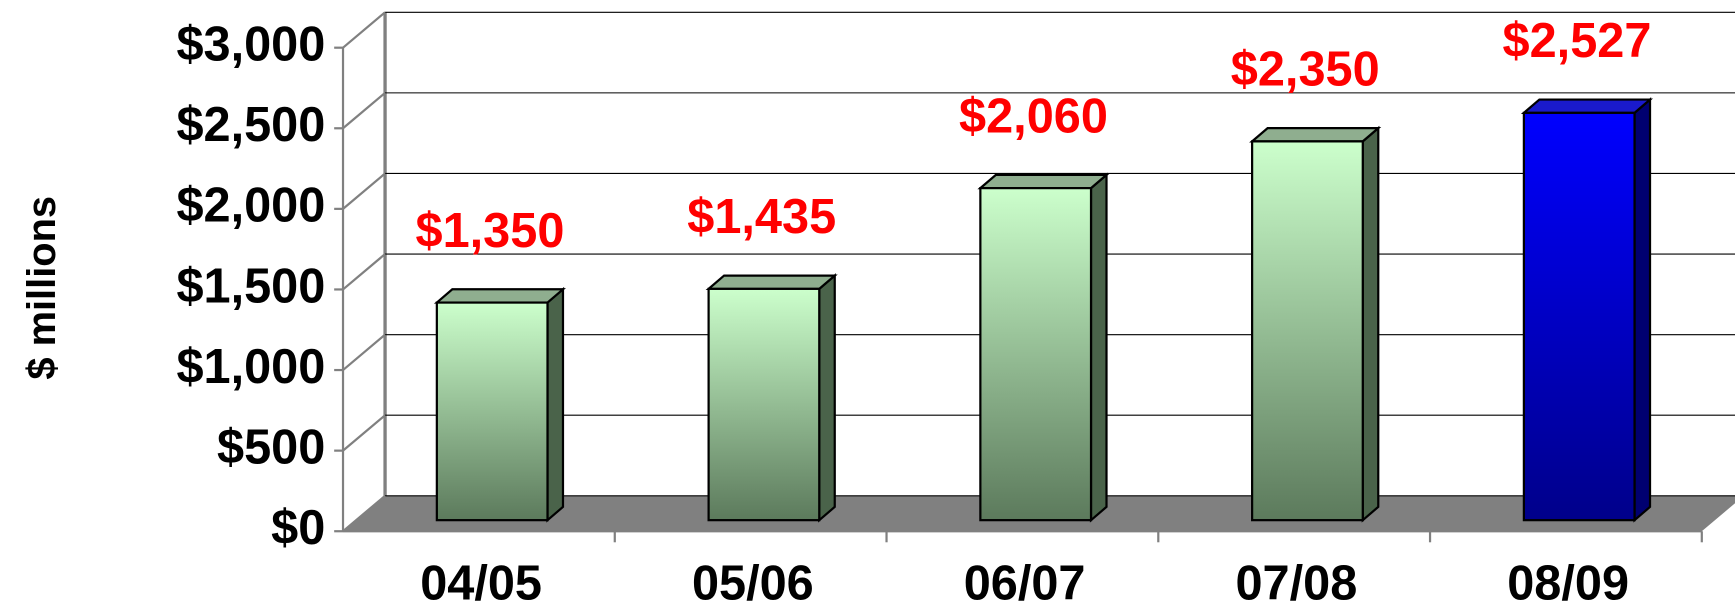 This screenshot has height=611, width=1735. I want to click on y-tick-label: $0, so click(298, 528).